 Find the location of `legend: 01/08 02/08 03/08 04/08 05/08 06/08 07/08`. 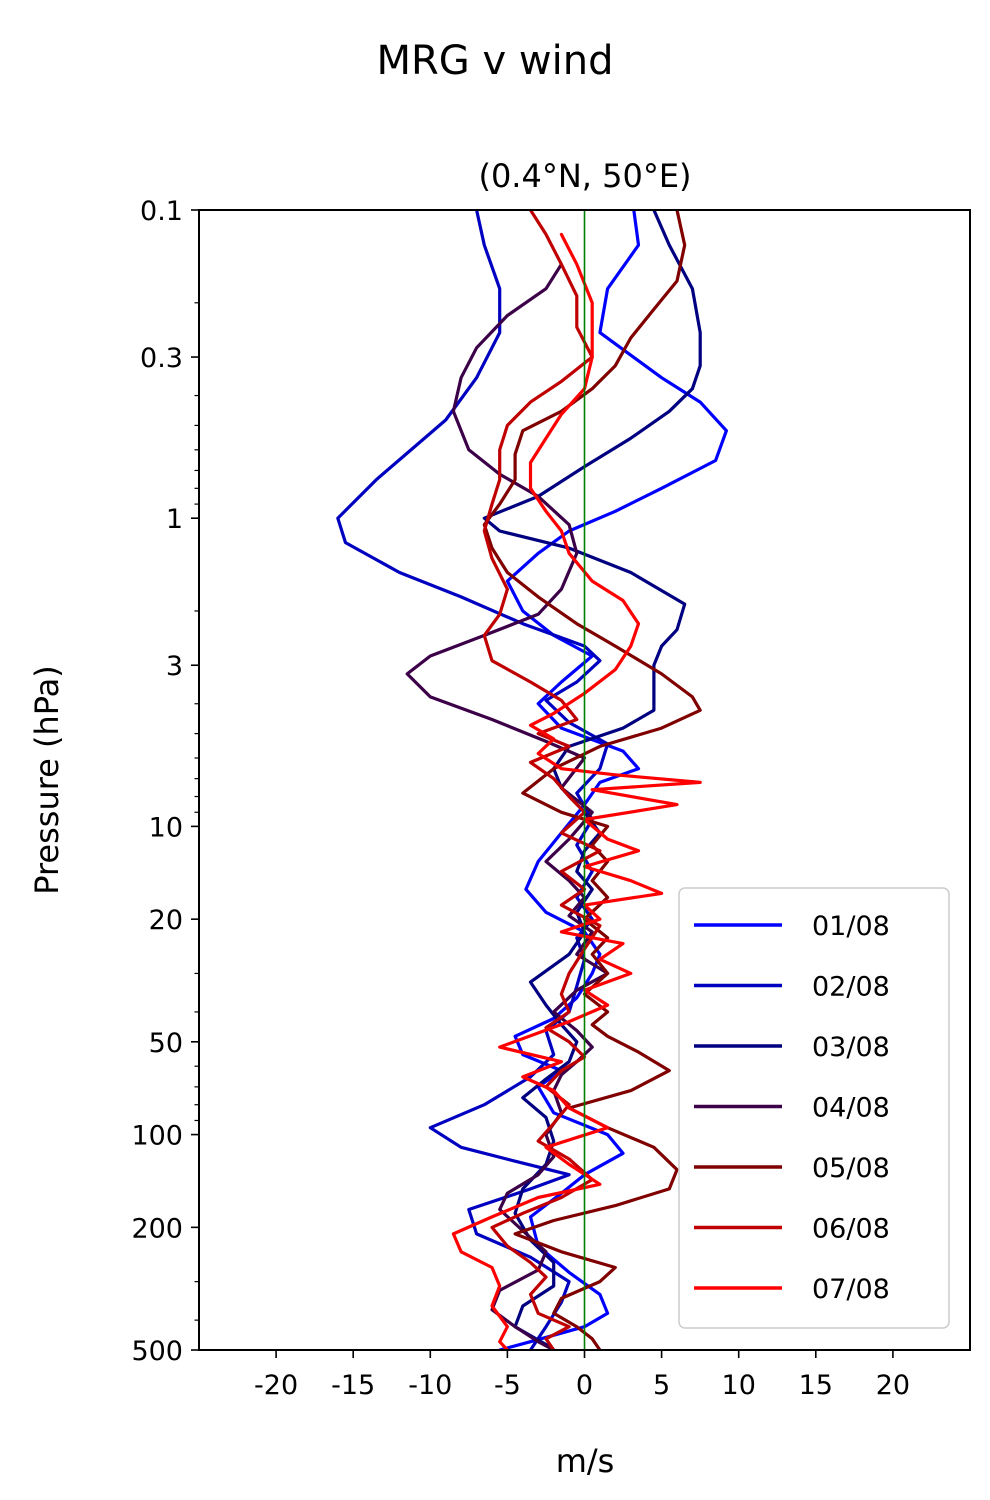

legend: 01/08 02/08 03/08 04/08 05/08 06/08 07/08 is located at coordinates (814, 1108).